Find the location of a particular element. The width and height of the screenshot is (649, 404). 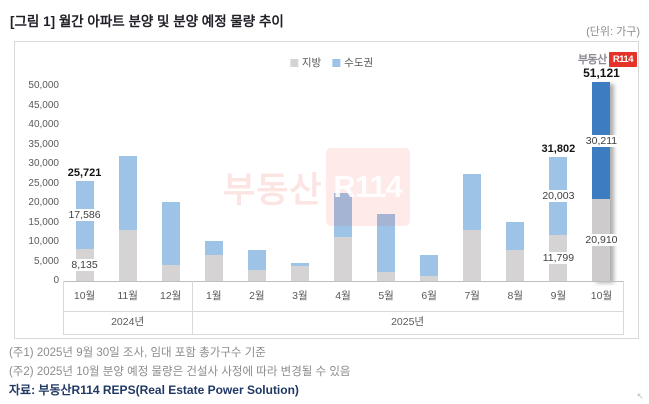

stacked-bar-1월-3 is located at coordinates (213, 261).